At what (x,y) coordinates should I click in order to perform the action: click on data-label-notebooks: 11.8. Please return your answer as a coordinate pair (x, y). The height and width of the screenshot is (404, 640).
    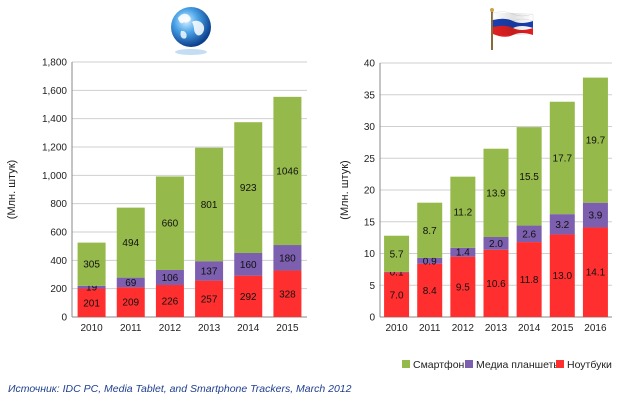
    Looking at the image, I should click on (529, 280).